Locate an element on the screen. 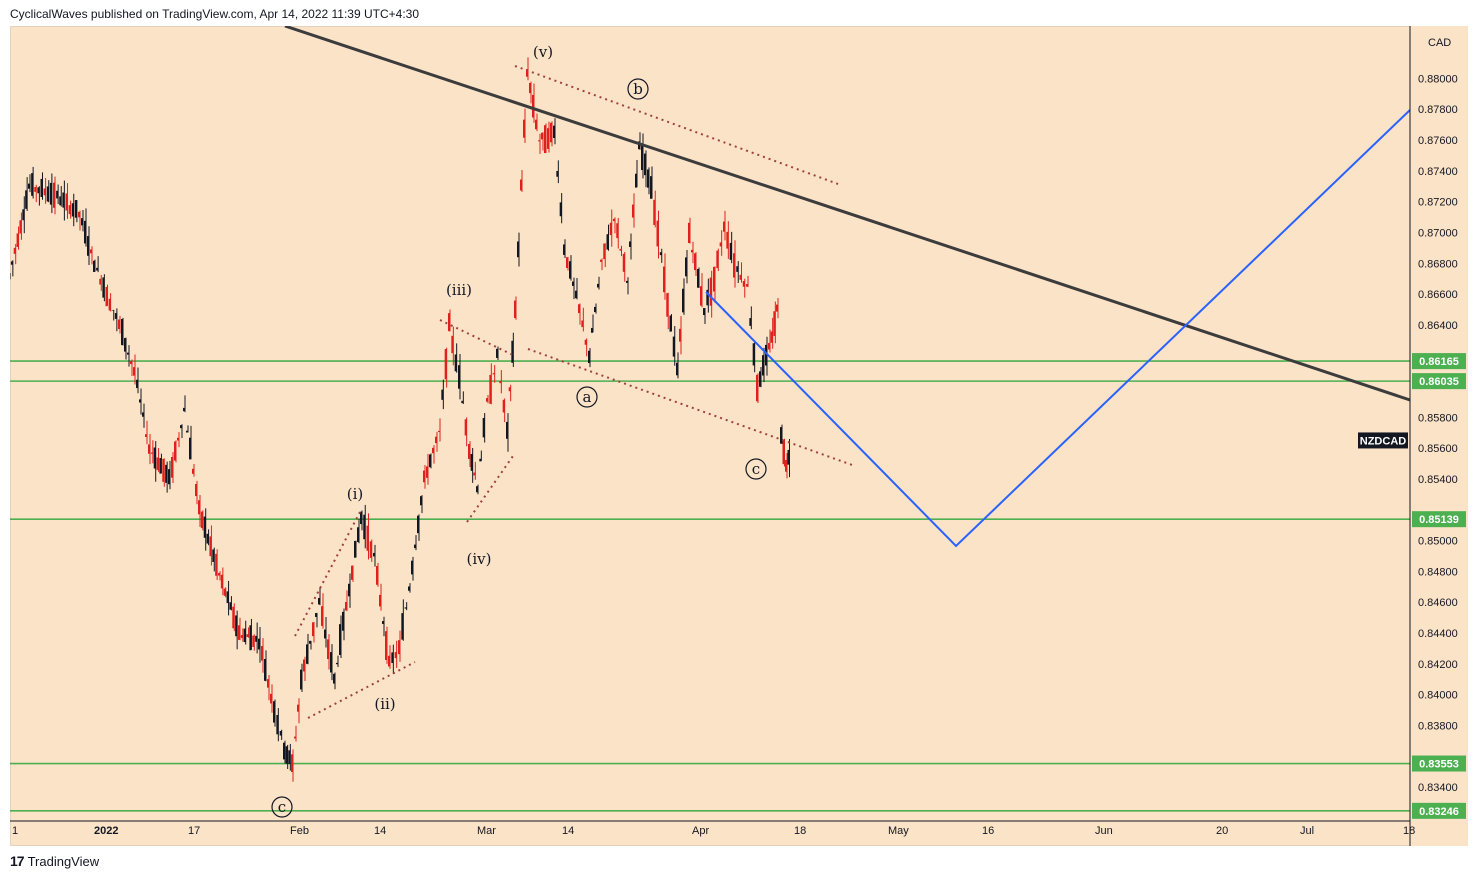  x-tick-label: Jul is located at coordinates (1307, 831).